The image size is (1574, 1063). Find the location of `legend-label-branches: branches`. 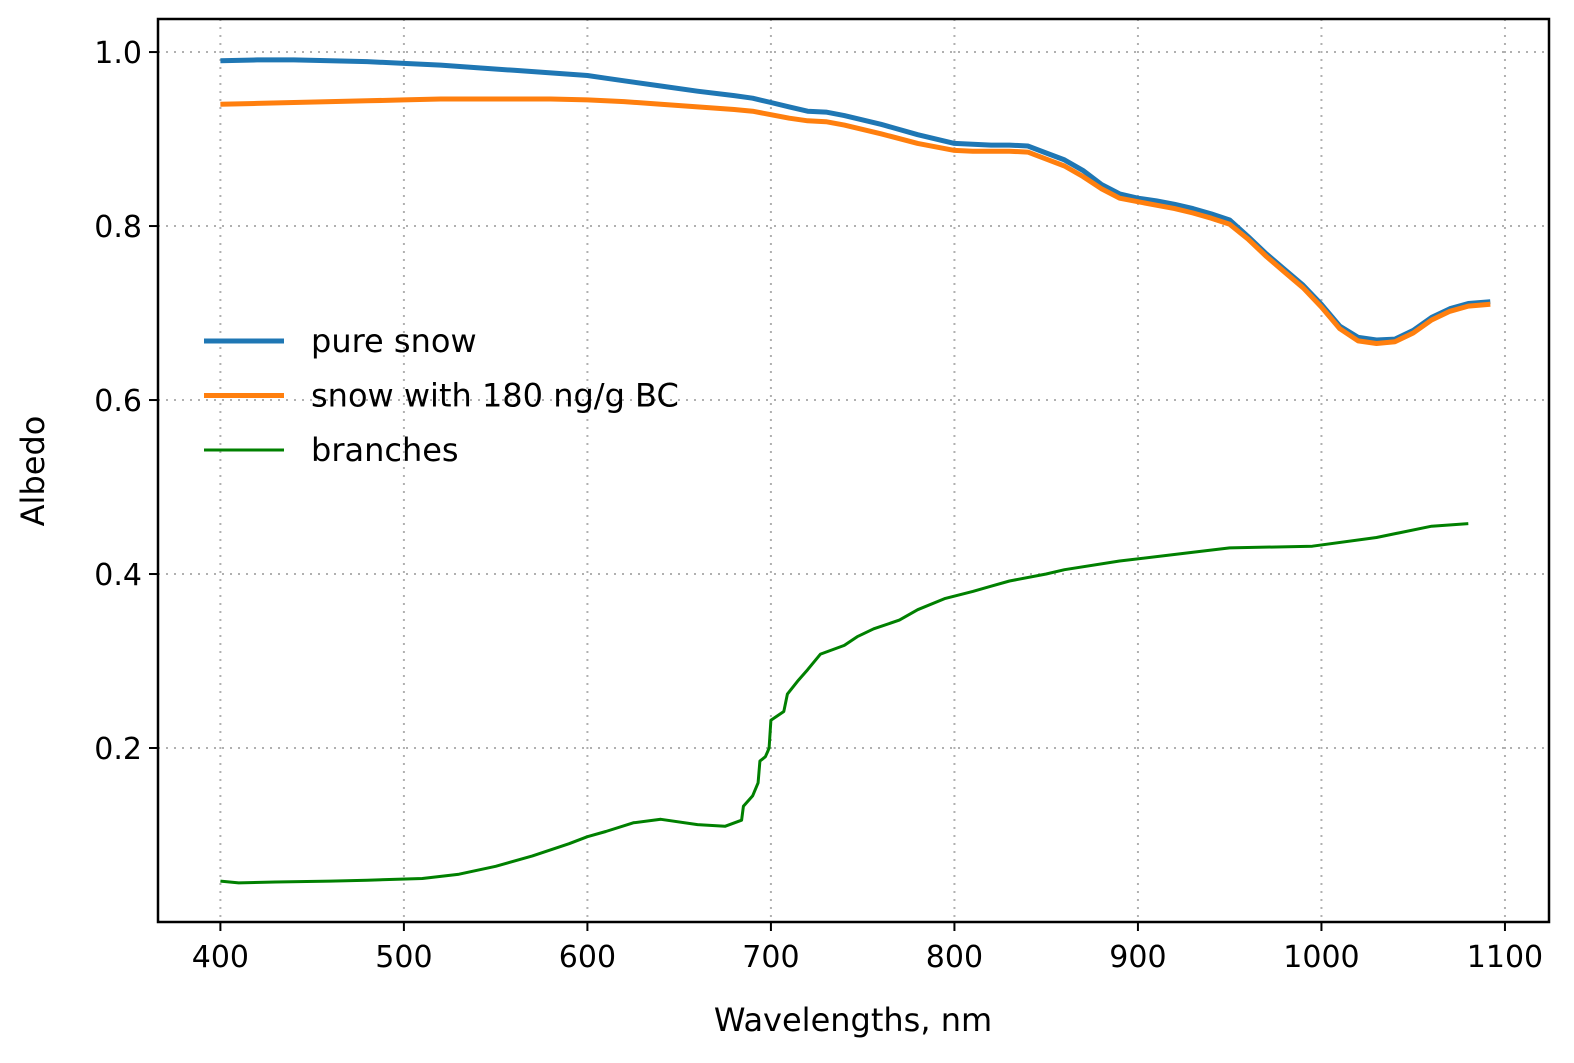

legend-label-branches: branches is located at coordinates (385, 450).